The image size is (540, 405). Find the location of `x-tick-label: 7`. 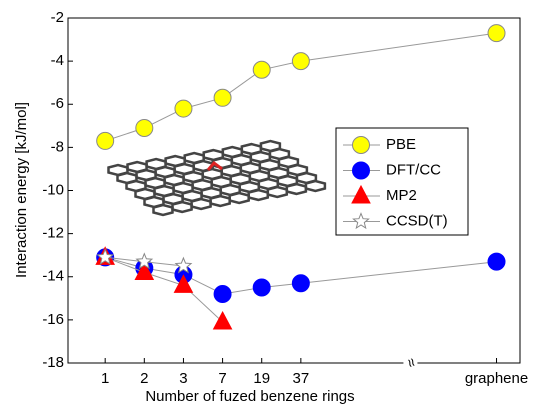

x-tick-label: 7 is located at coordinates (222, 378).